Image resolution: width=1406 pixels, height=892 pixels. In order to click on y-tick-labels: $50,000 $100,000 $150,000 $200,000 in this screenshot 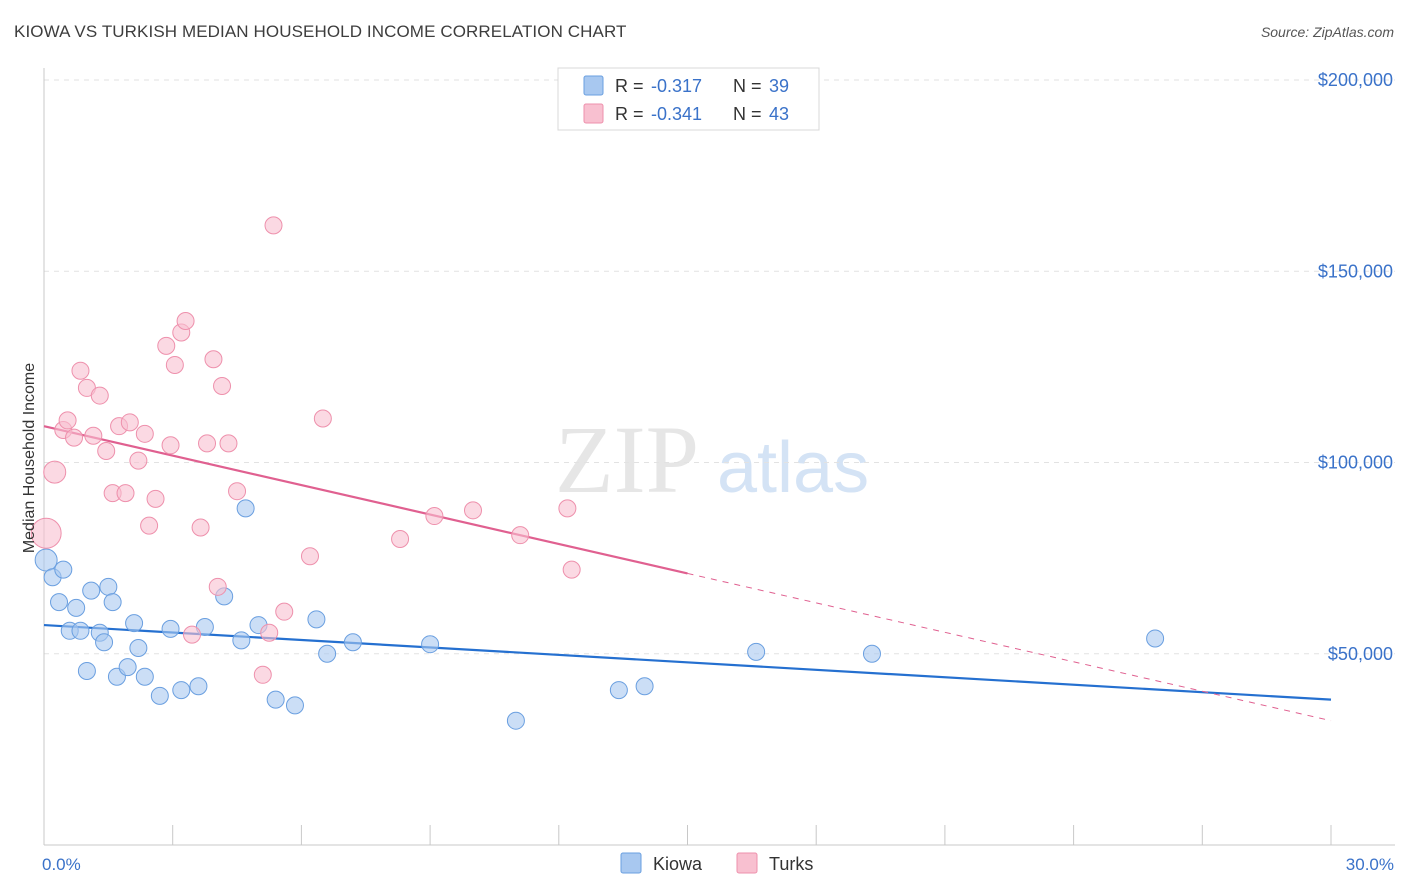, I will do `click(1355, 367)`.